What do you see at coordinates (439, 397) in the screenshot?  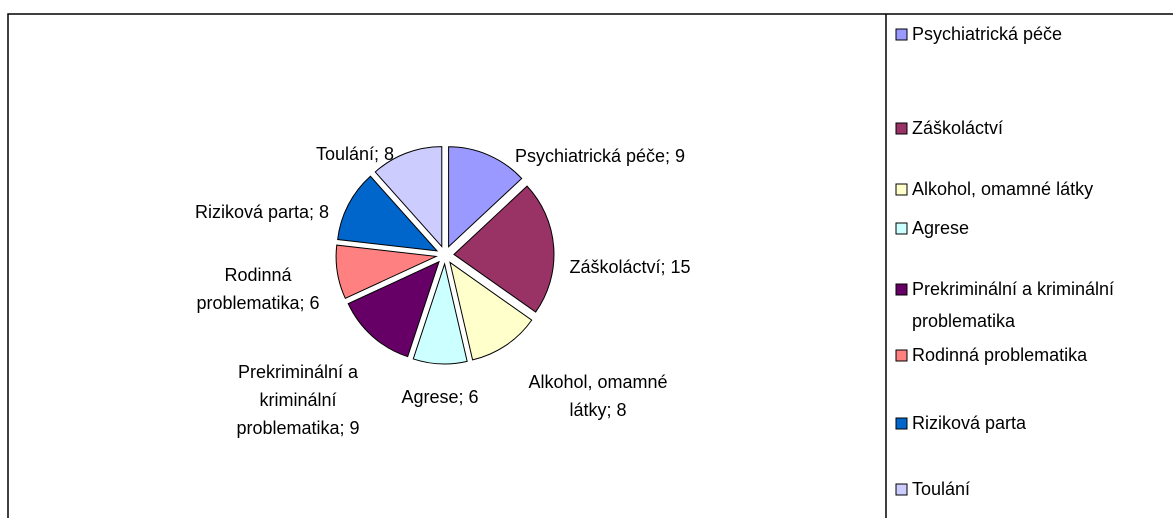 I see `data-label: Agrese; 6` at bounding box center [439, 397].